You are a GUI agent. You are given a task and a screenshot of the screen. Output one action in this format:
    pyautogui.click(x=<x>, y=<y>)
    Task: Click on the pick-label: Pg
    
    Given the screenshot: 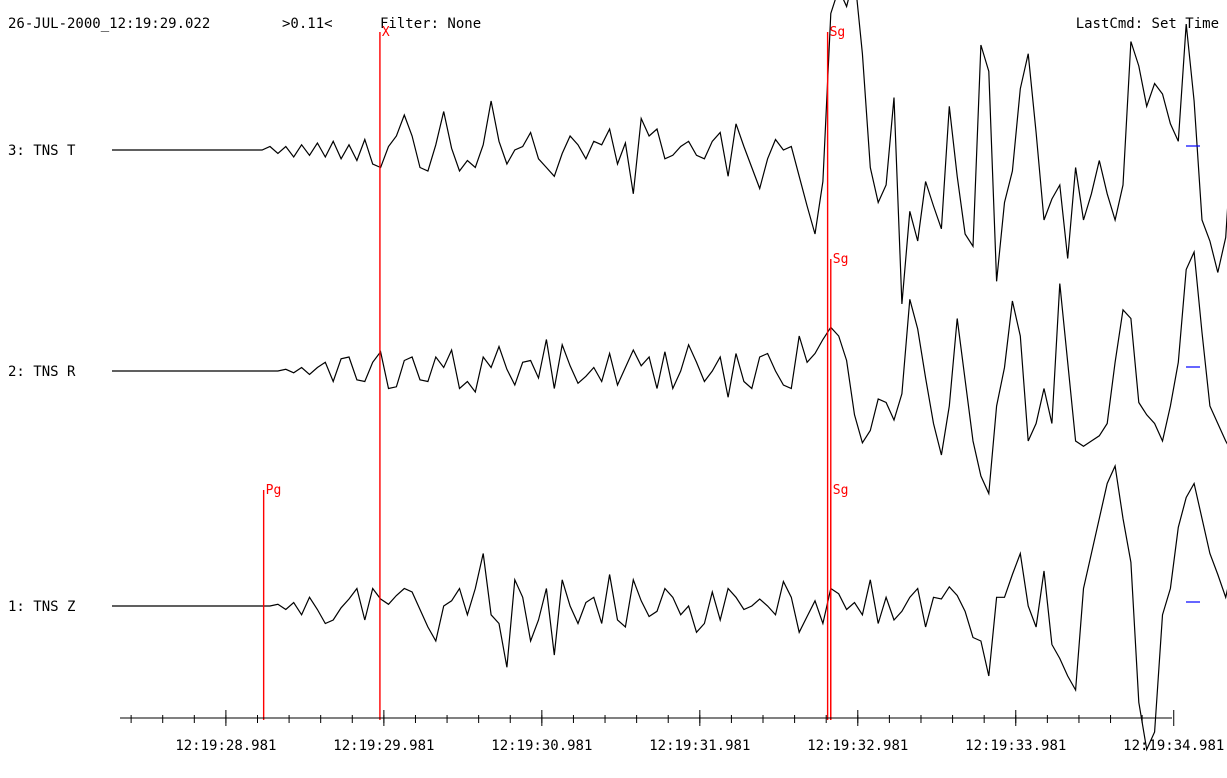 What is the action you would take?
    pyautogui.click(x=274, y=490)
    